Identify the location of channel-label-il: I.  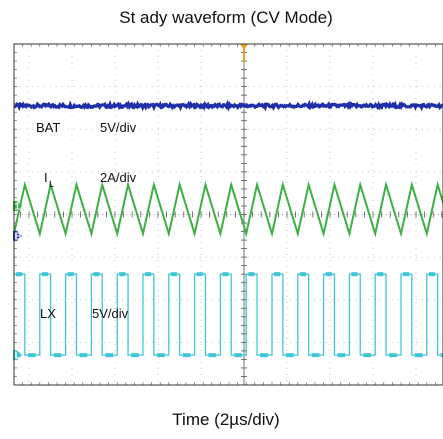
(46, 177).